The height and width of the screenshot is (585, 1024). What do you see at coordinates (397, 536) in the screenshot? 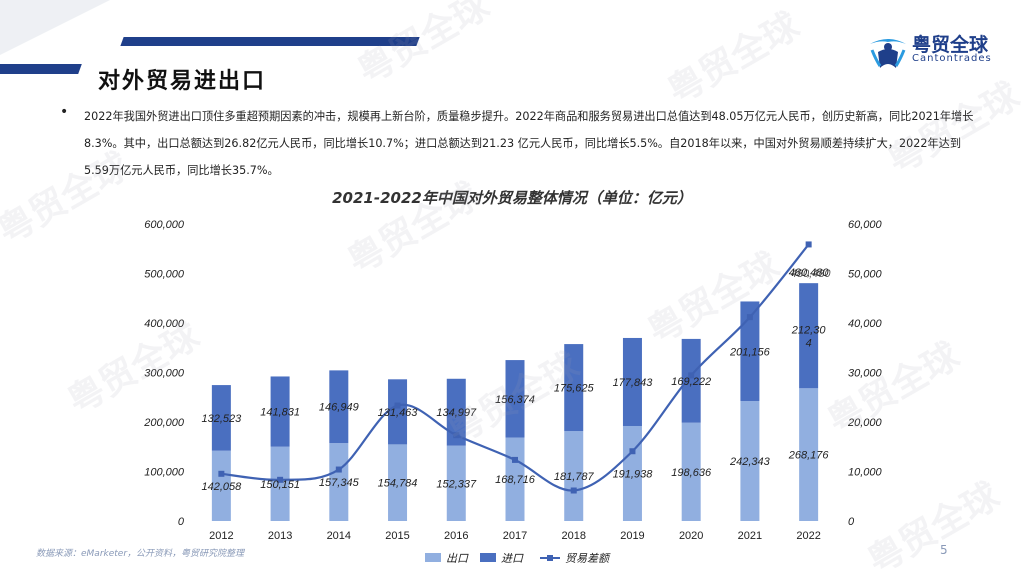
I see `x-tick-label: 2015` at bounding box center [397, 536].